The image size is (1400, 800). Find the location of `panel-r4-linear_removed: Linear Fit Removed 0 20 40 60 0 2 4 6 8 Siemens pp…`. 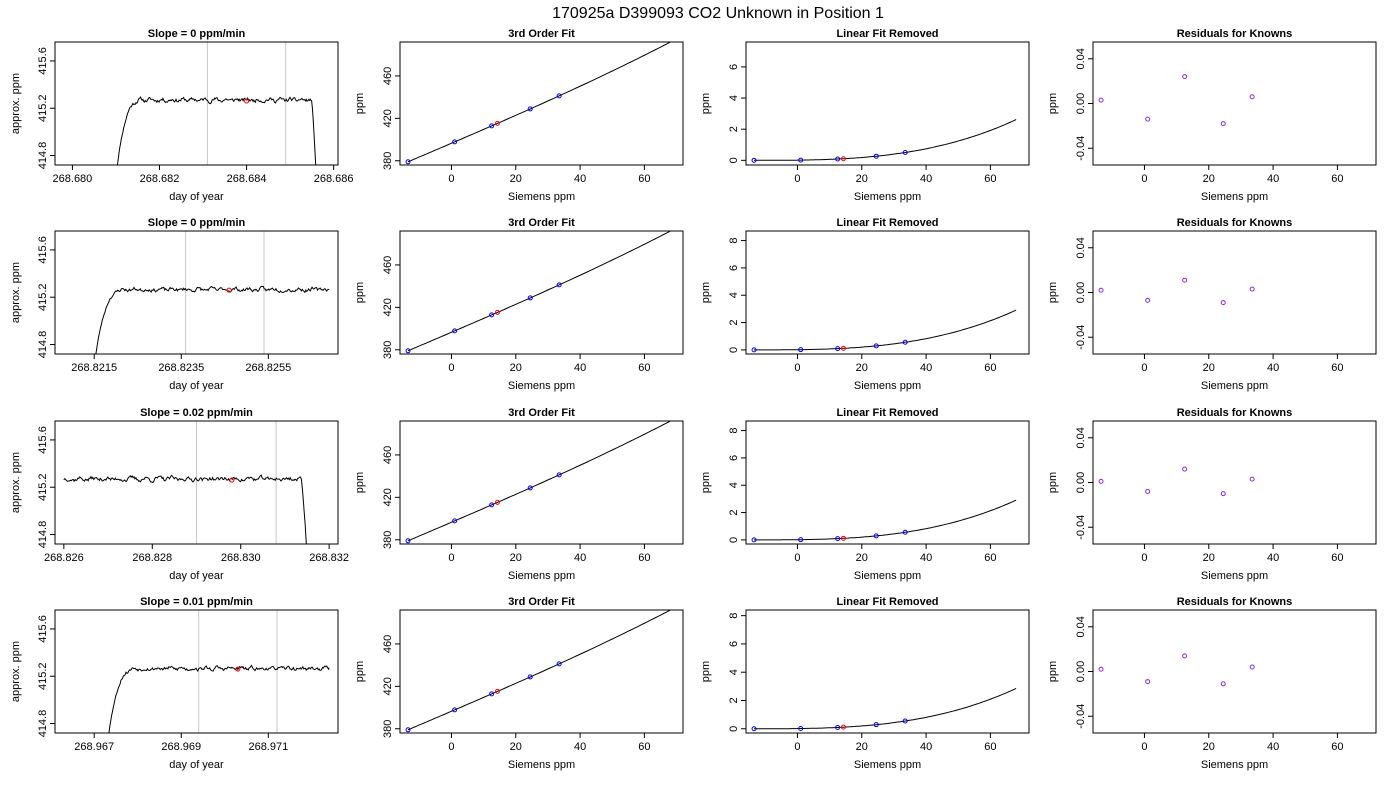

panel-r4-linear_removed: Linear Fit Removed 0 20 40 60 0 2 4 6 8 Siemens pp… is located at coordinates (865, 683).